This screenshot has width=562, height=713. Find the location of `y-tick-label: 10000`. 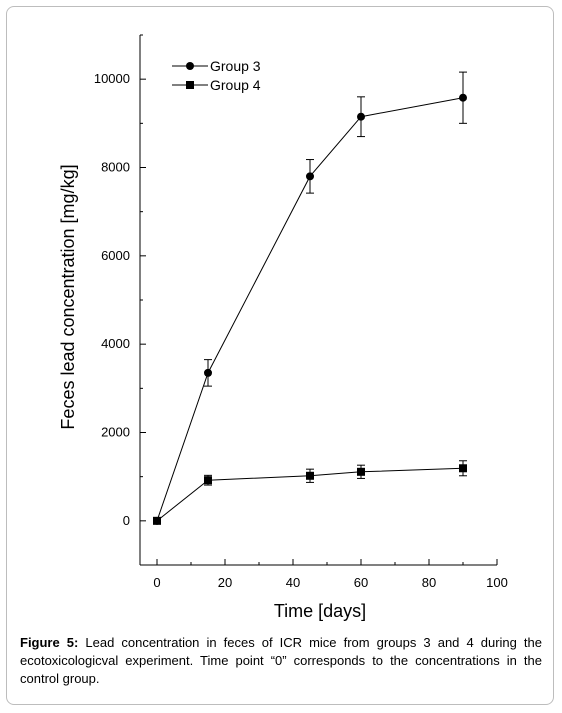

y-tick-label: 10000 is located at coordinates (112, 78).